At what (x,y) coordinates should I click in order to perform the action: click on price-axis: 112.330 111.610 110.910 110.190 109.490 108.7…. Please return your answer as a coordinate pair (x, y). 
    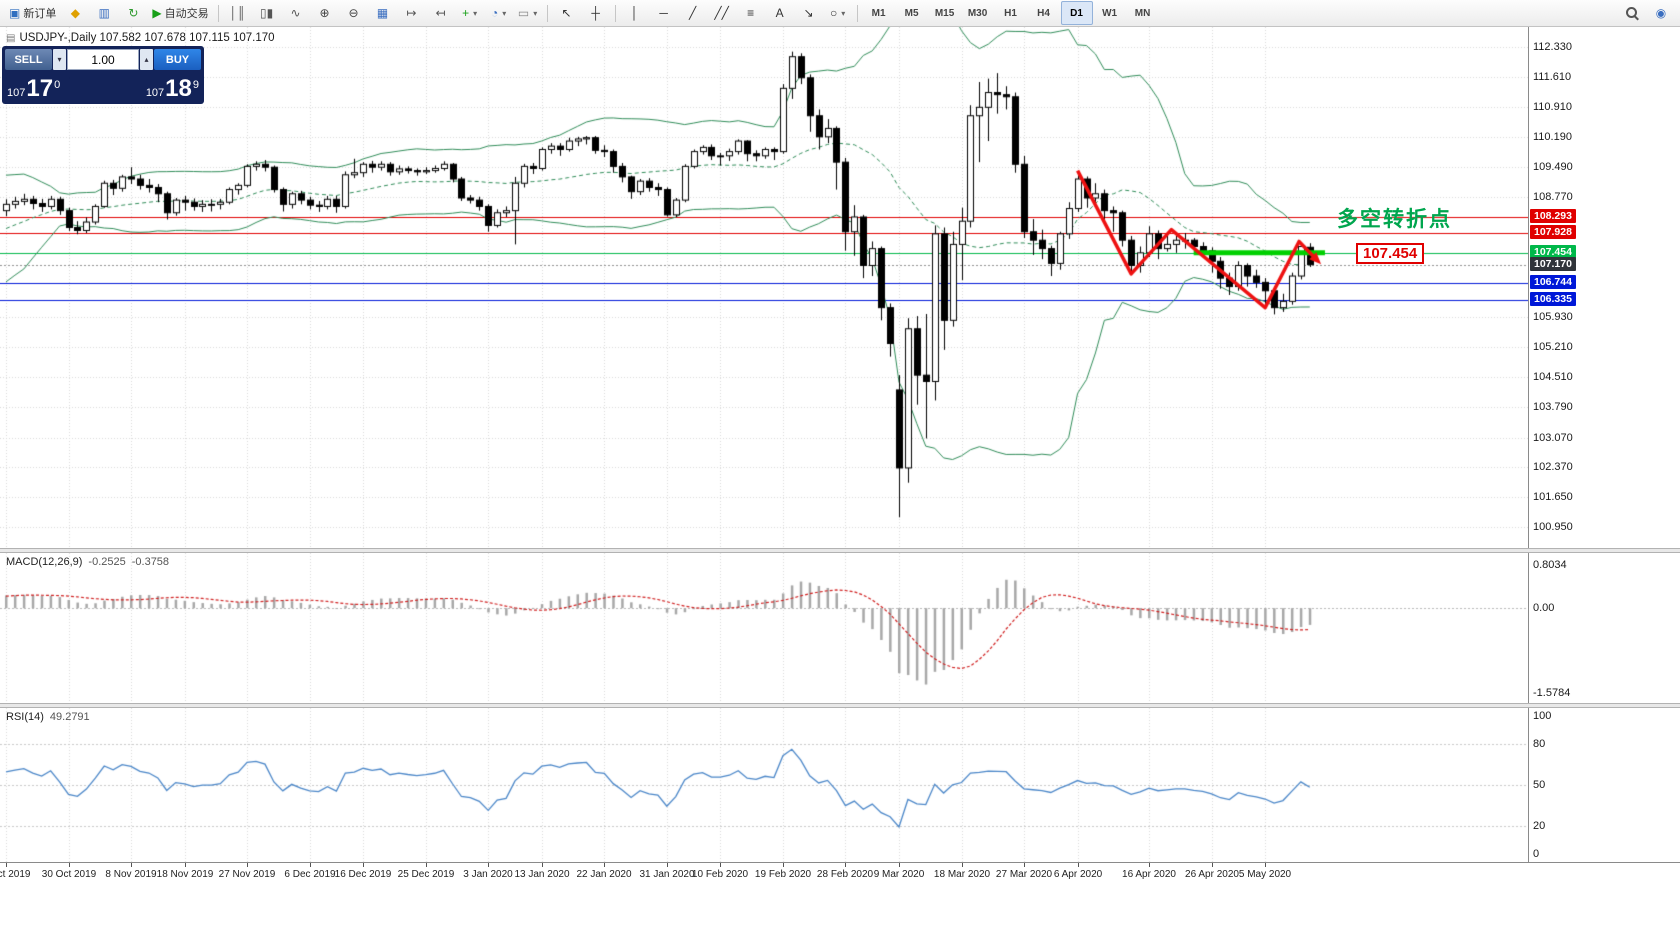
    Looking at the image, I should click on (1604, 287).